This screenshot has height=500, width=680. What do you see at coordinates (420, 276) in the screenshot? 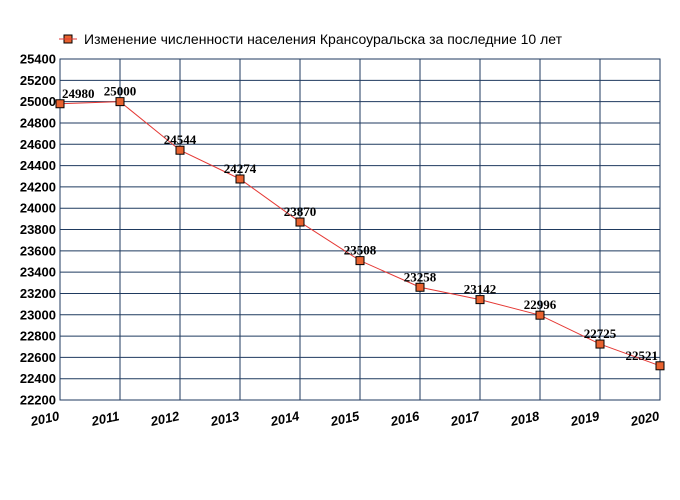
I see `data-label-2016: 23258` at bounding box center [420, 276].